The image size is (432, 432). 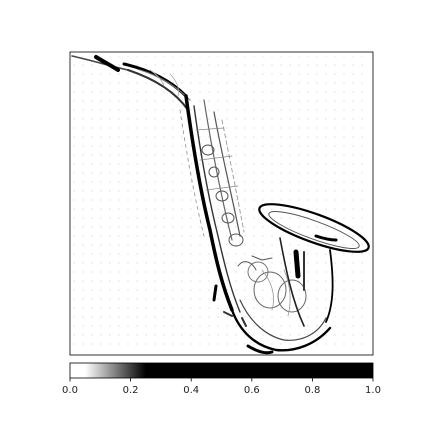 I want to click on colorbar: 0.0 0.2 0.4 0.6 0.8 1.0, so click(x=221, y=379).